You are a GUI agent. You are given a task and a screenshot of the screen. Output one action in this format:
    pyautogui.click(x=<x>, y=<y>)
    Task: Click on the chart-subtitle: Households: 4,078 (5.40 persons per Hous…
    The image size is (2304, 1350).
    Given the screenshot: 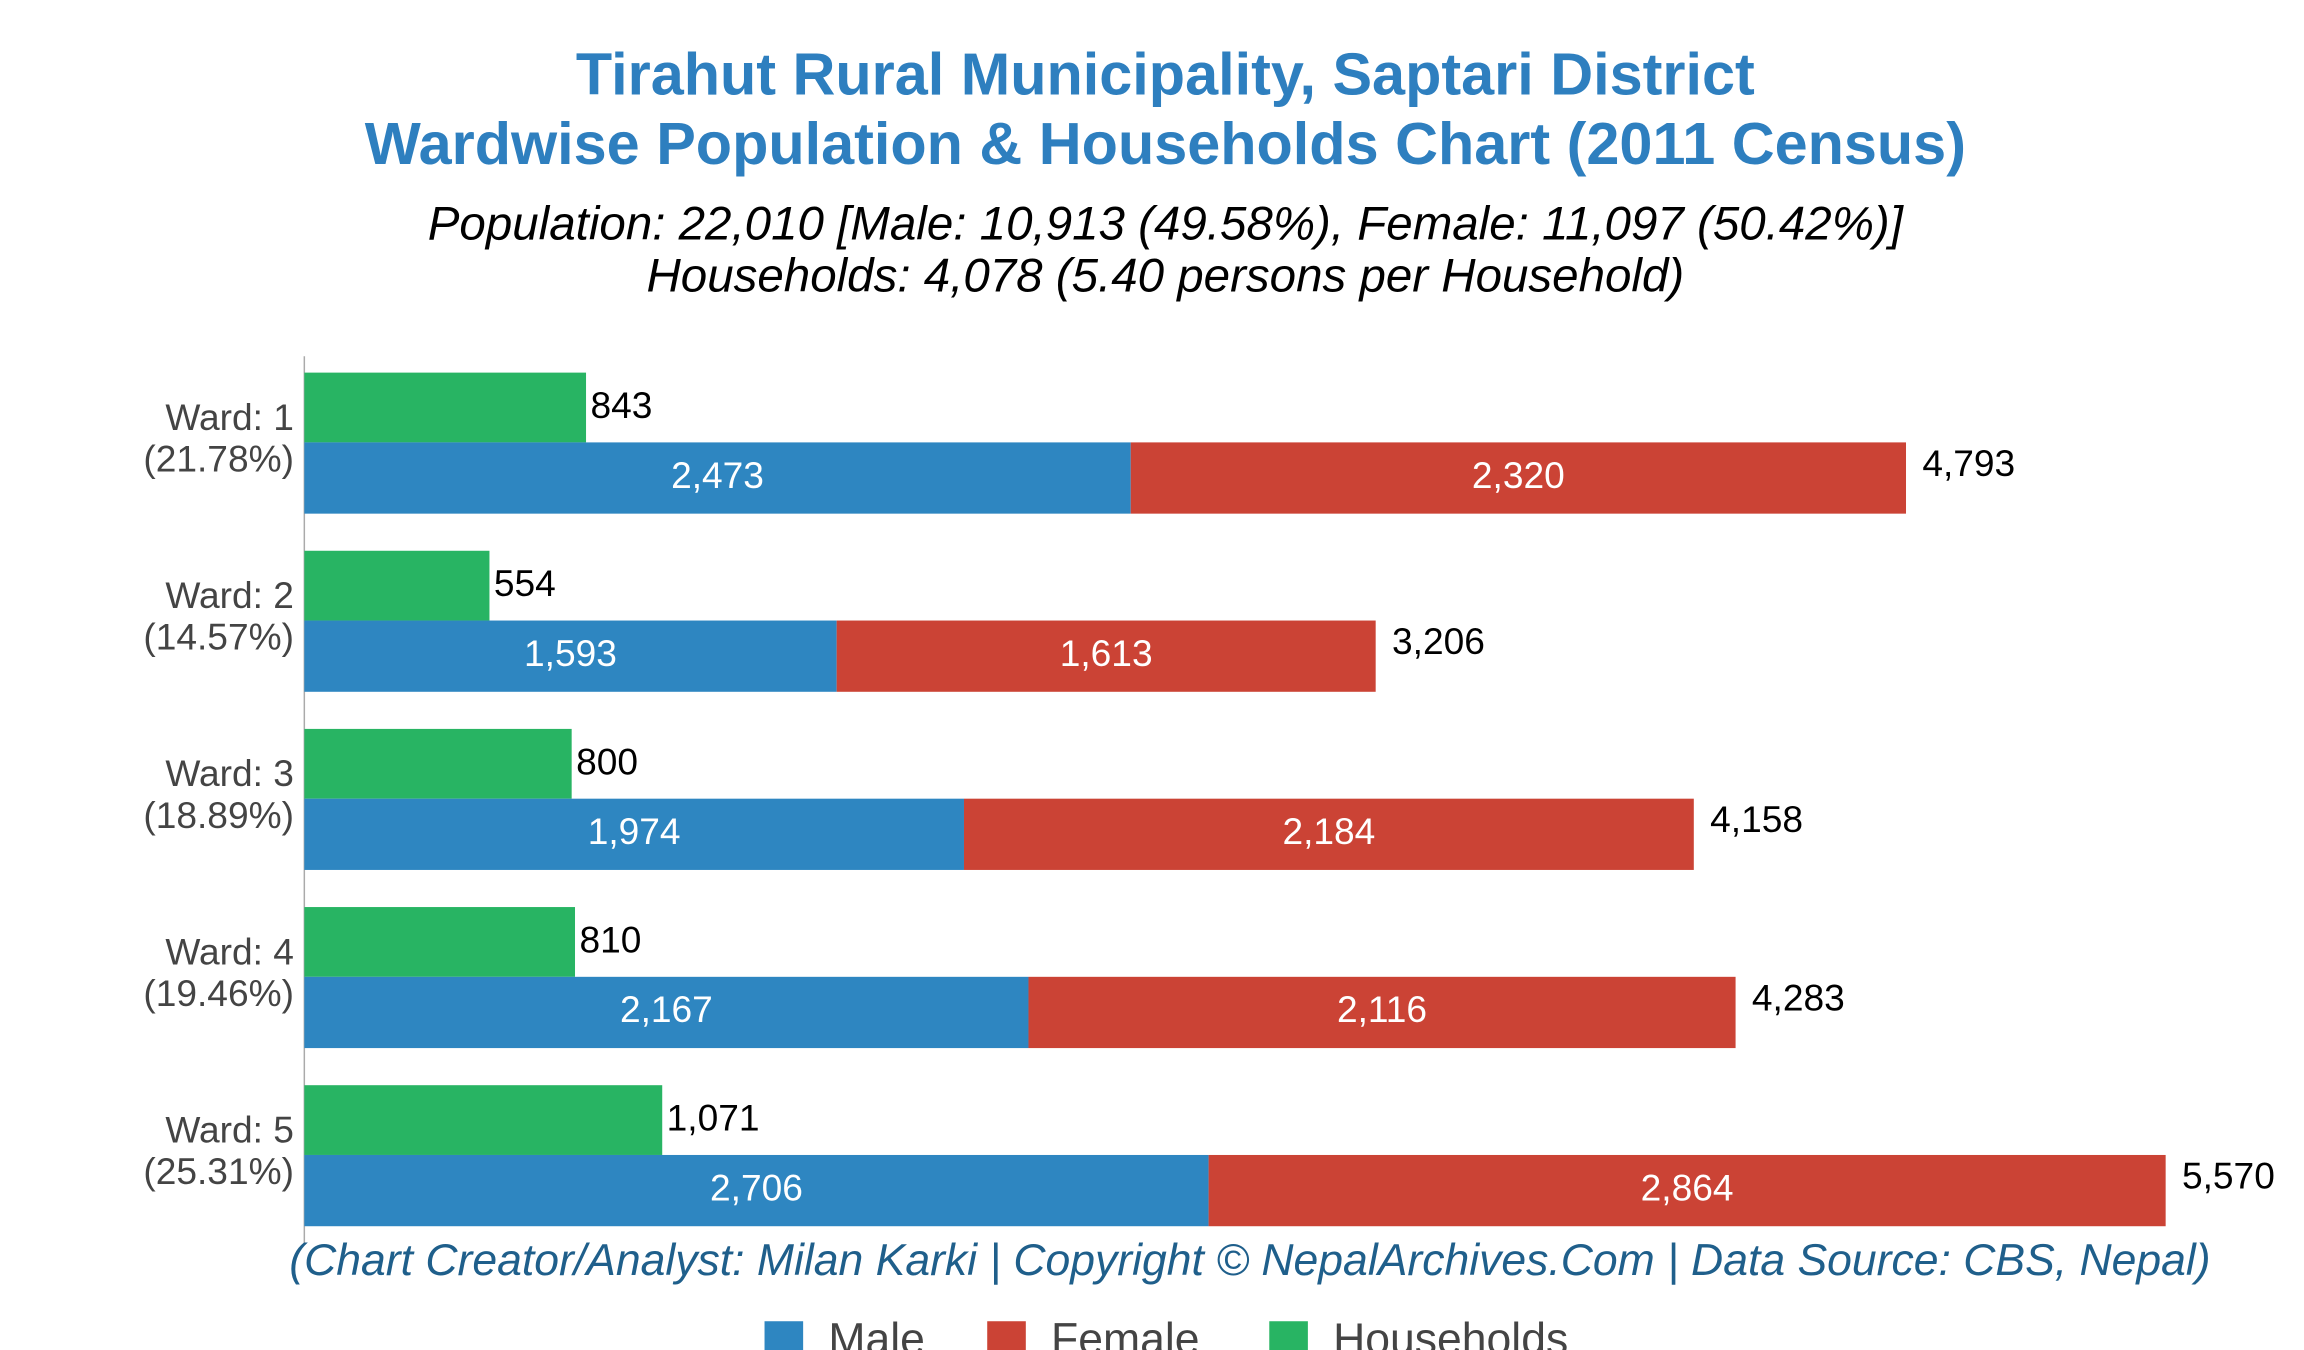 What is the action you would take?
    pyautogui.click(x=1165, y=276)
    